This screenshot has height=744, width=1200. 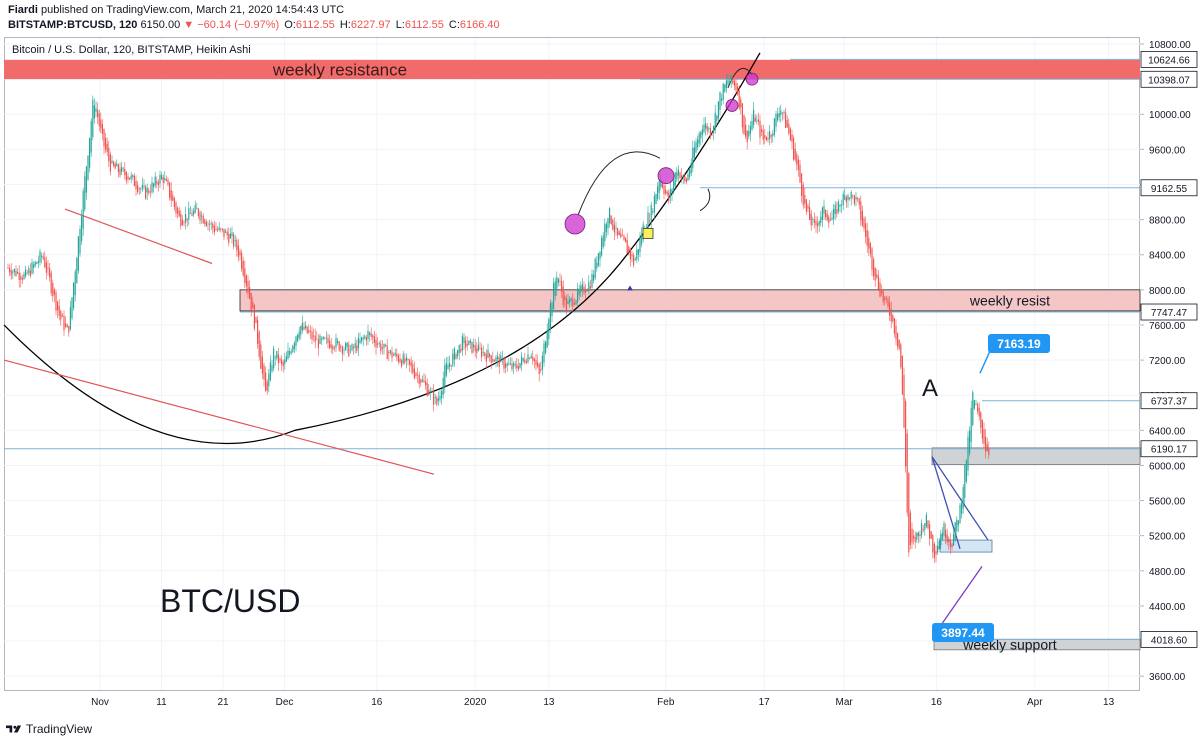 I want to click on callout-label: 3897.44, so click(x=963, y=633).